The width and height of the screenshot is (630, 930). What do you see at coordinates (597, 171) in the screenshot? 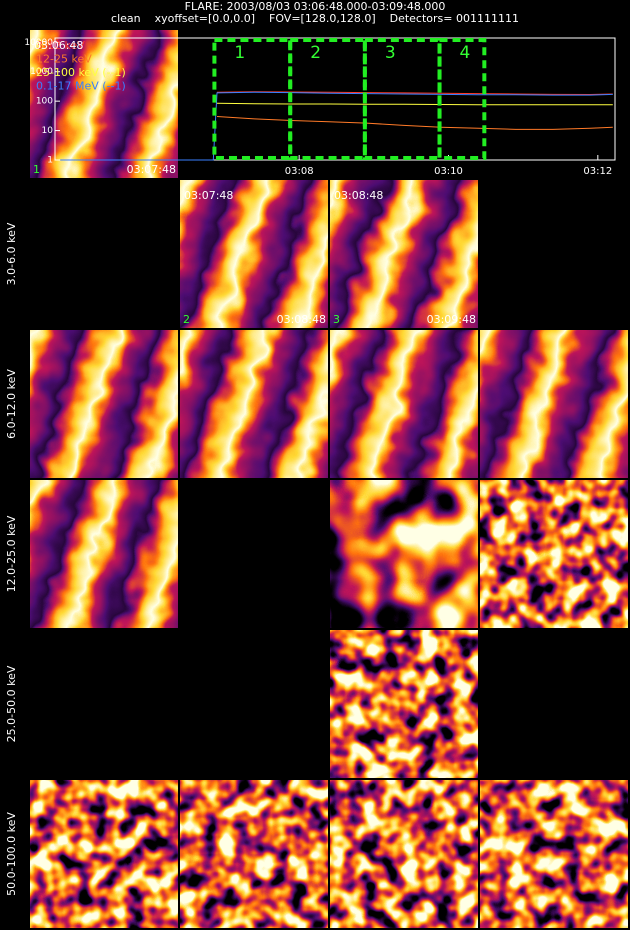
I see `x-tick-label: 03:12` at bounding box center [597, 171].